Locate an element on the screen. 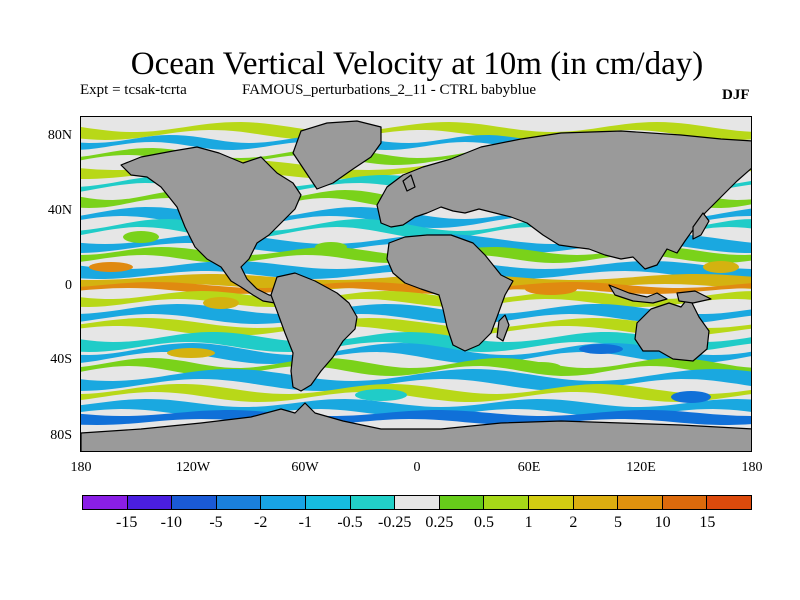  lat-tick-label: 40N is located at coordinates (59, 210).